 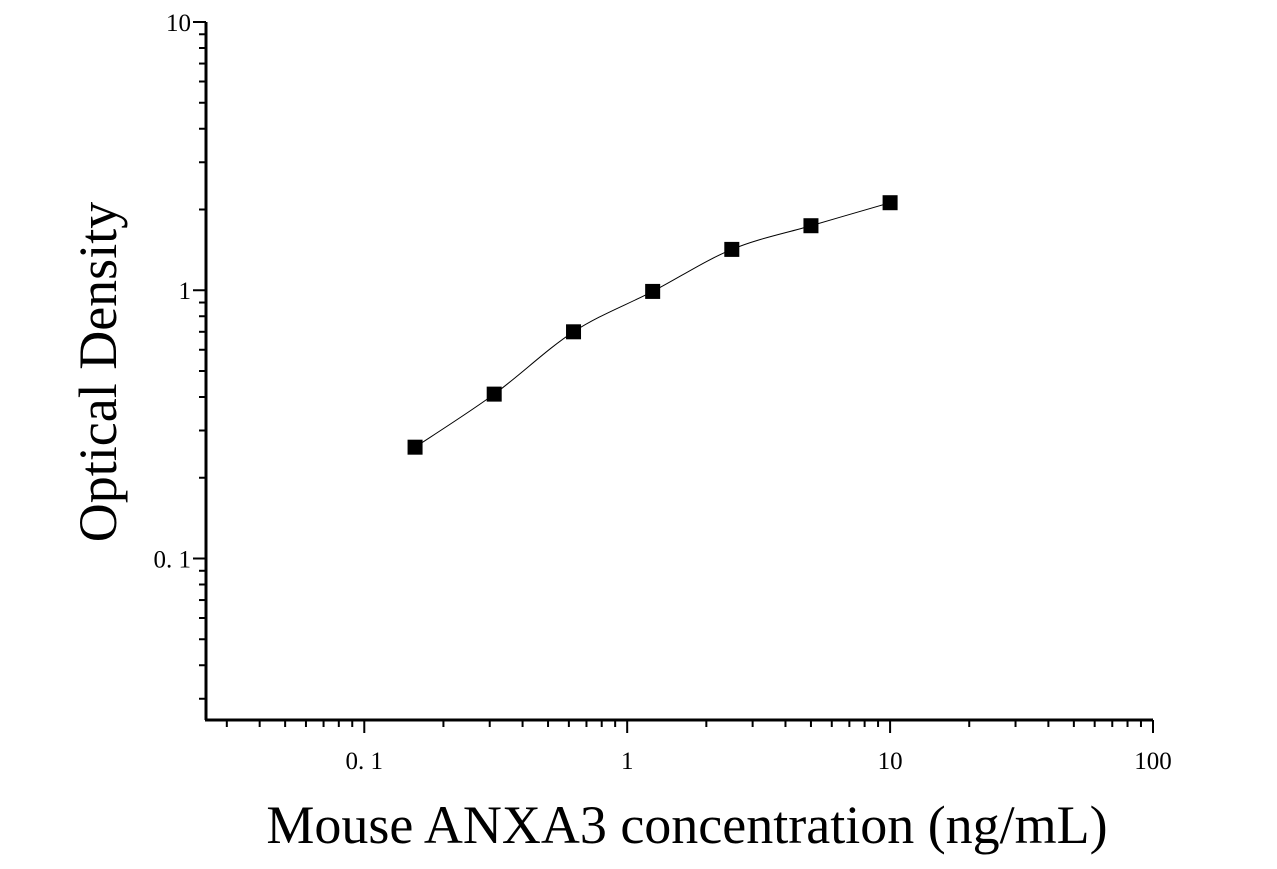 I want to click on data-points, so click(x=652, y=325).